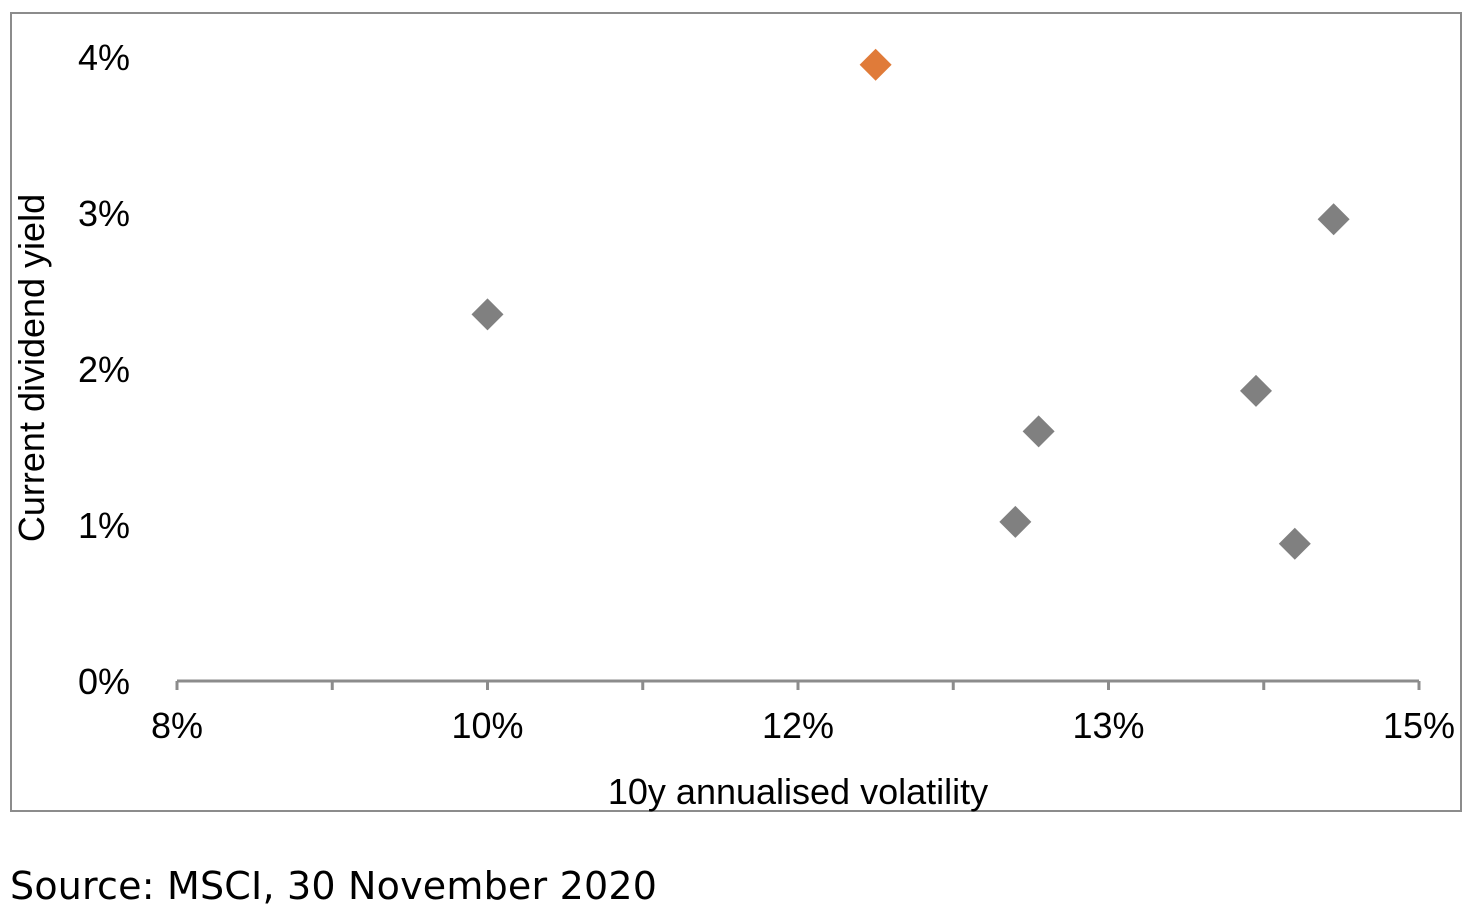 This screenshot has height=924, width=1478. Describe the element at coordinates (104, 681) in the screenshot. I see `y-tick-label: 0%` at that location.